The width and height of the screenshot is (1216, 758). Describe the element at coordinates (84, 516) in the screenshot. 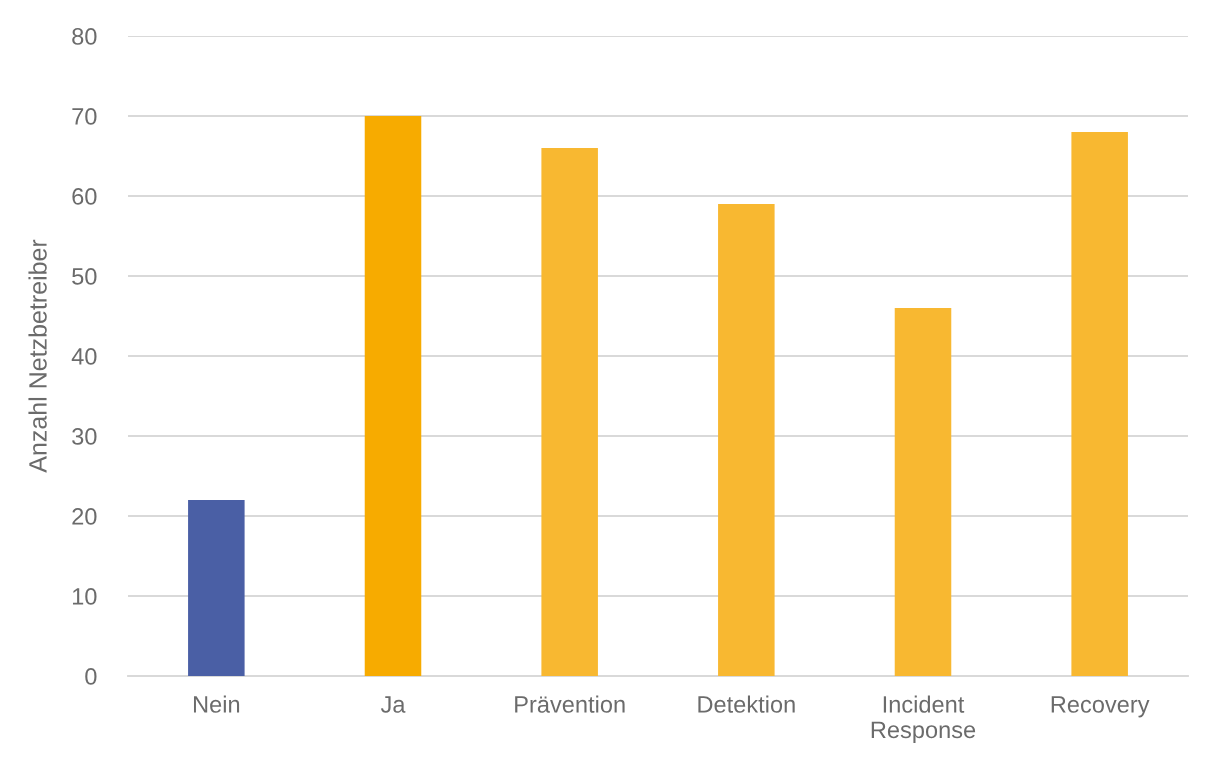

I see `y-tick-label: 20` at that location.